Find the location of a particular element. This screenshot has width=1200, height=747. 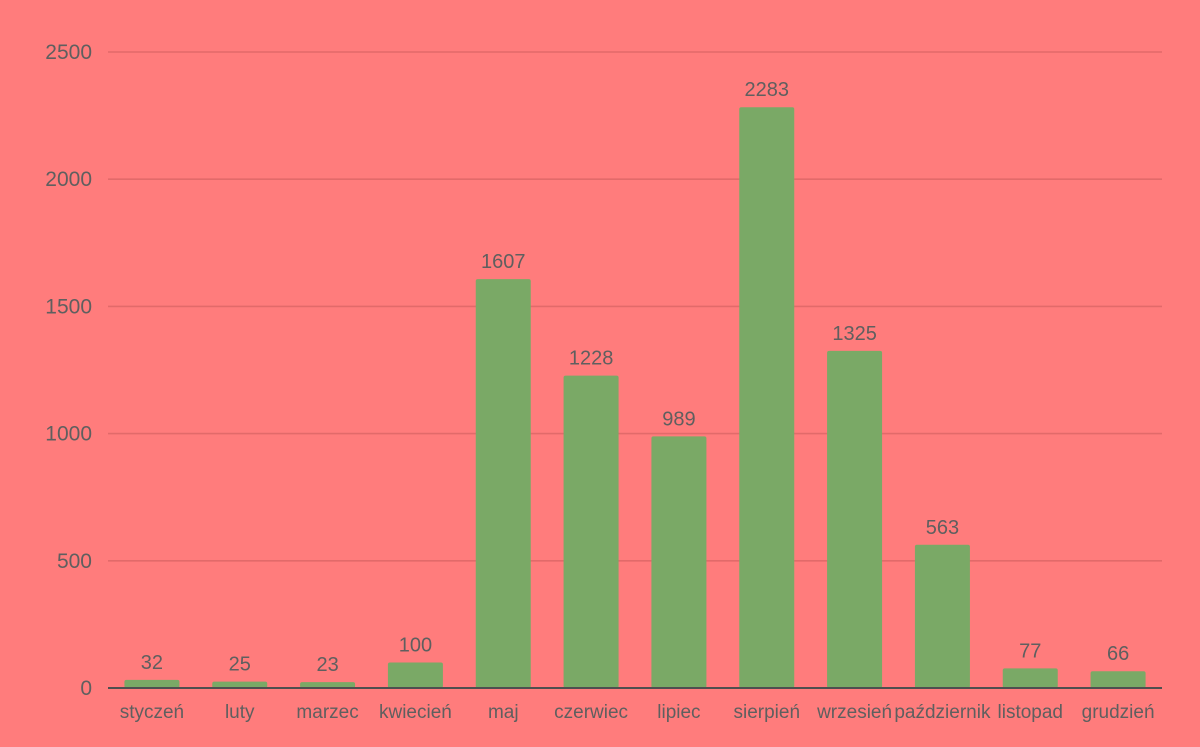

x-tick-label: marzec is located at coordinates (327, 712).